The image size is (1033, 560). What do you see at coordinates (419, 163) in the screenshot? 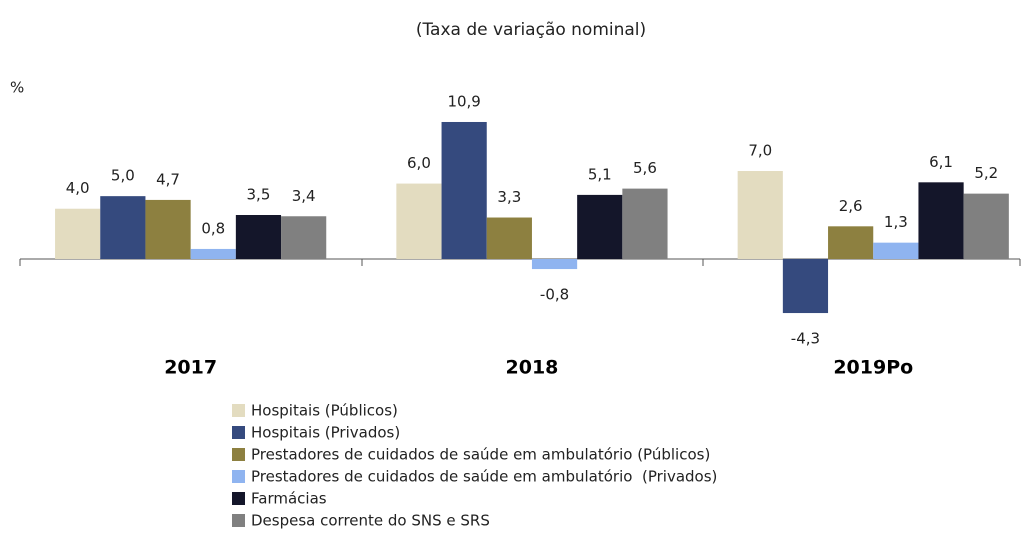
I see `value-label: 6,0` at bounding box center [419, 163].